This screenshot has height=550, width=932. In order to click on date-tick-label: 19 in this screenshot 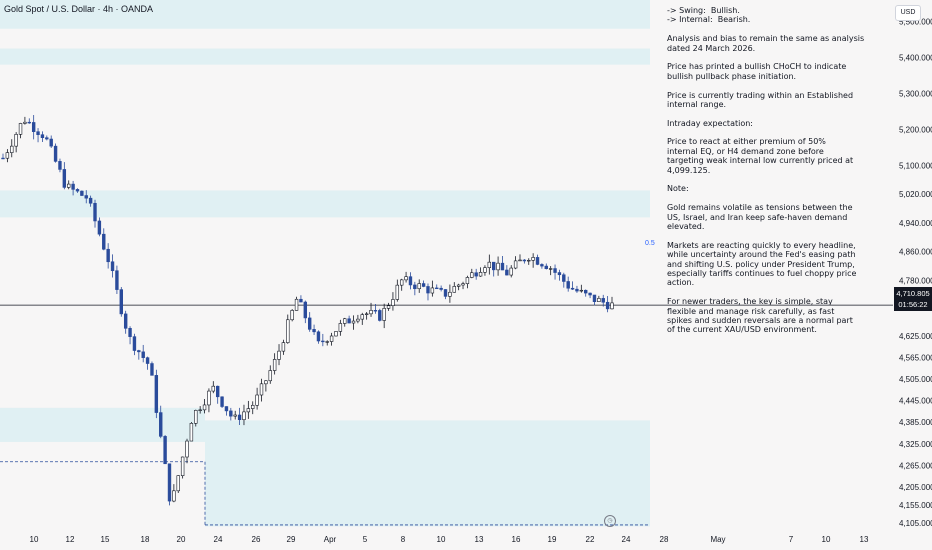, I will do `click(552, 539)`.